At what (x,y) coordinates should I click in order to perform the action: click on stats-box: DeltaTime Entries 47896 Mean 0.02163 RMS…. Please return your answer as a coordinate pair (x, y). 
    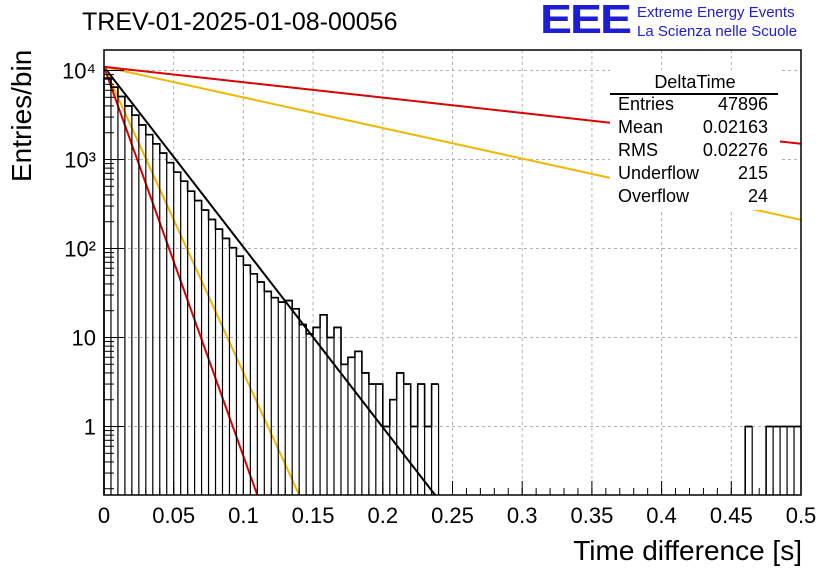
    Looking at the image, I should click on (695, 140).